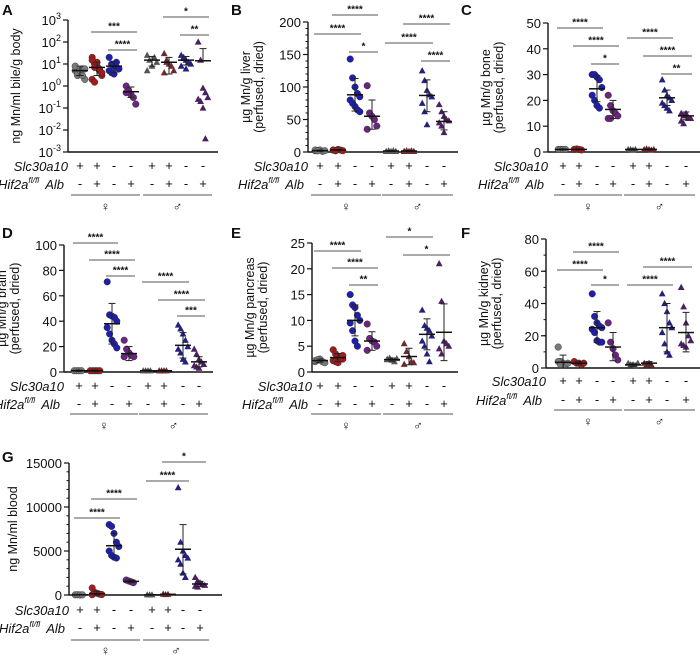 This screenshot has width=700, height=655. Describe the element at coordinates (298, 243) in the screenshot. I see `y-tick-label: 25` at that location.